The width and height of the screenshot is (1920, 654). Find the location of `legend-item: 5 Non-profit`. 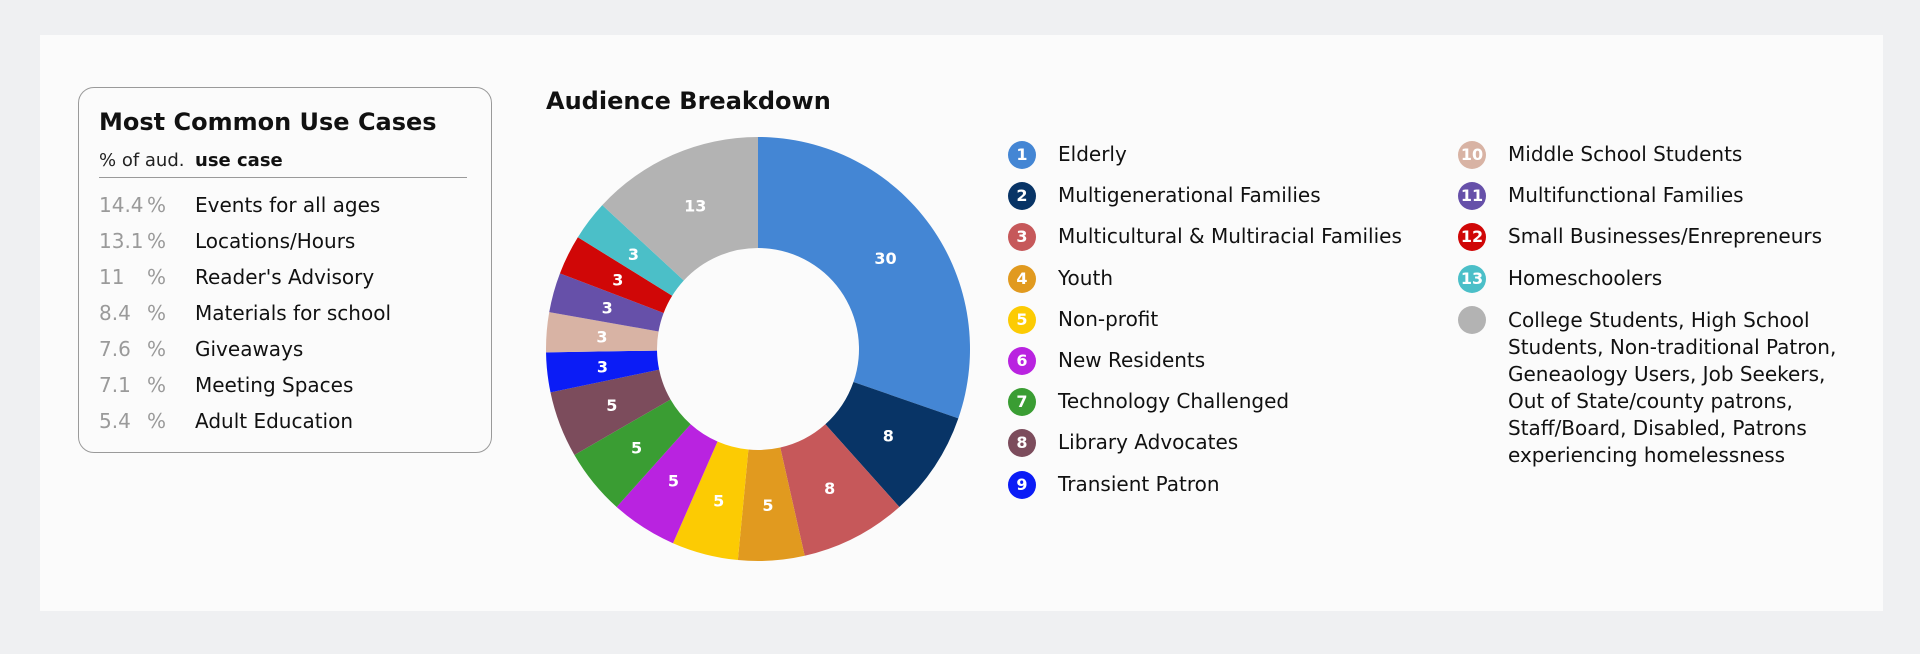

legend-item: 5 Non-profit is located at coordinates (1218, 324).